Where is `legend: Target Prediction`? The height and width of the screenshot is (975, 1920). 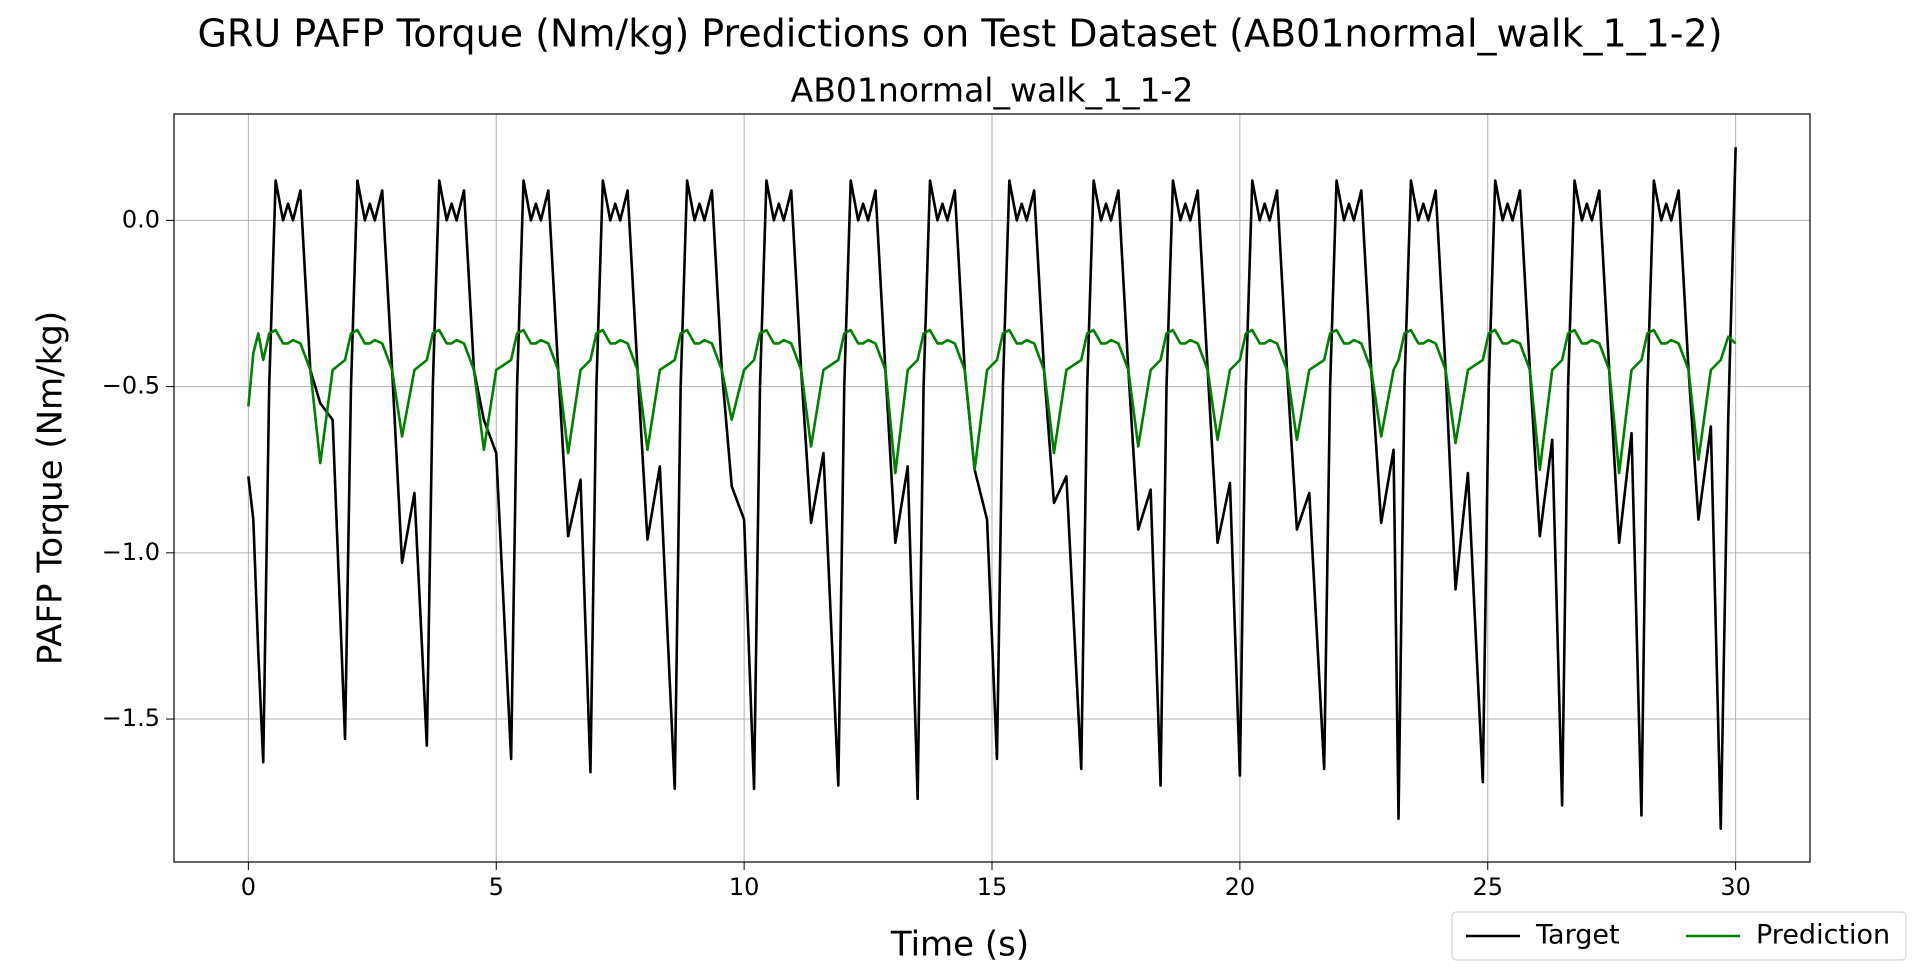 legend: Target Prediction is located at coordinates (1679, 936).